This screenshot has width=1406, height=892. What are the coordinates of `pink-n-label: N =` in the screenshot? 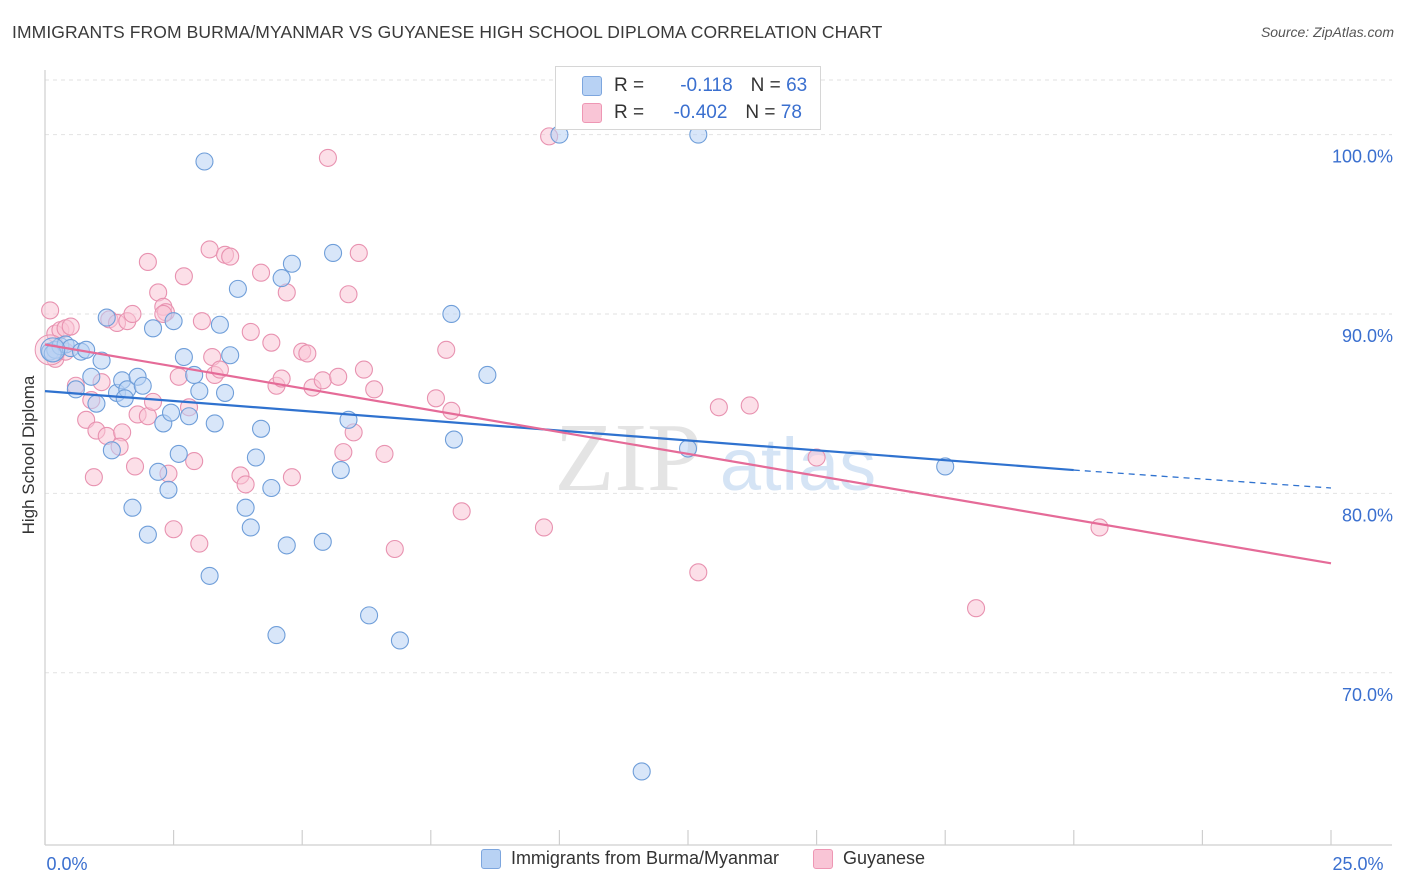 It's located at (760, 112).